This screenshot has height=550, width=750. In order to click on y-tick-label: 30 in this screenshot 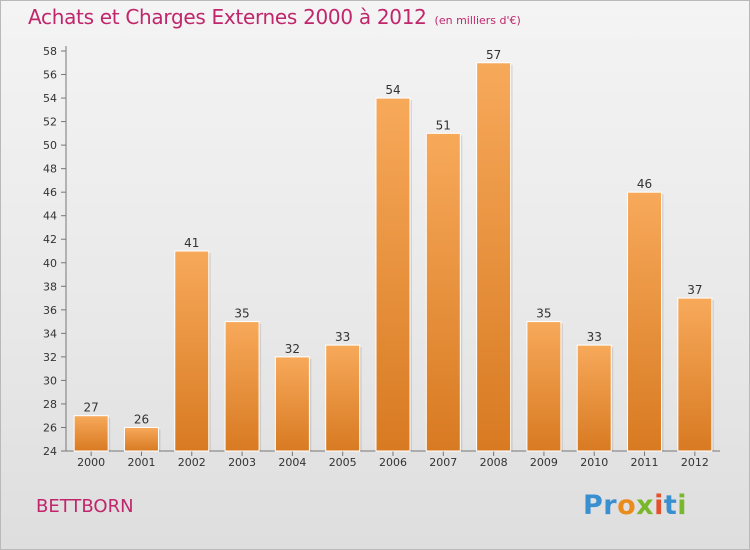, I will do `click(50, 380)`.